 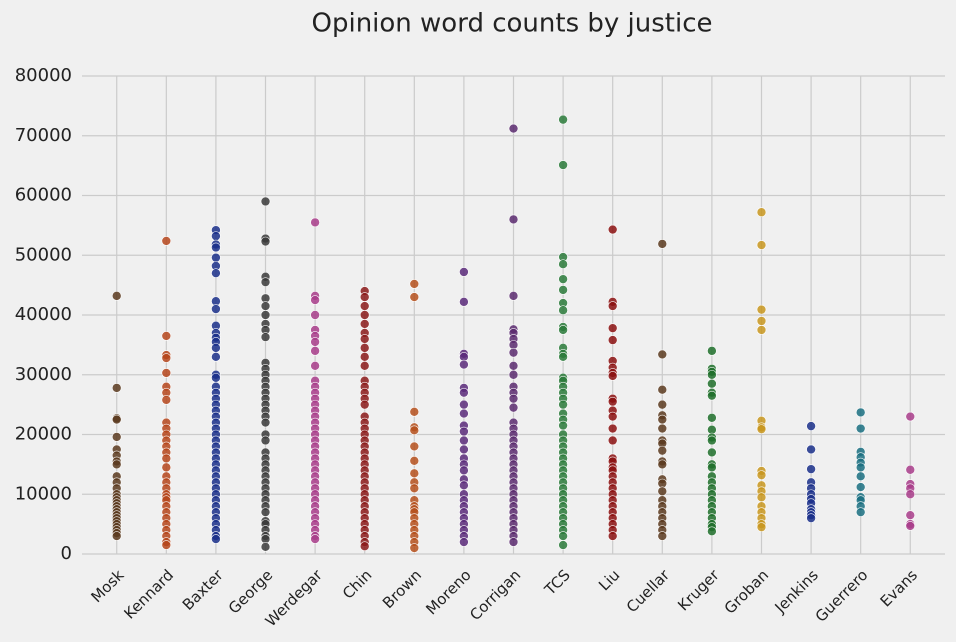 I want to click on y-tick-label: 30000, so click(x=43, y=374).